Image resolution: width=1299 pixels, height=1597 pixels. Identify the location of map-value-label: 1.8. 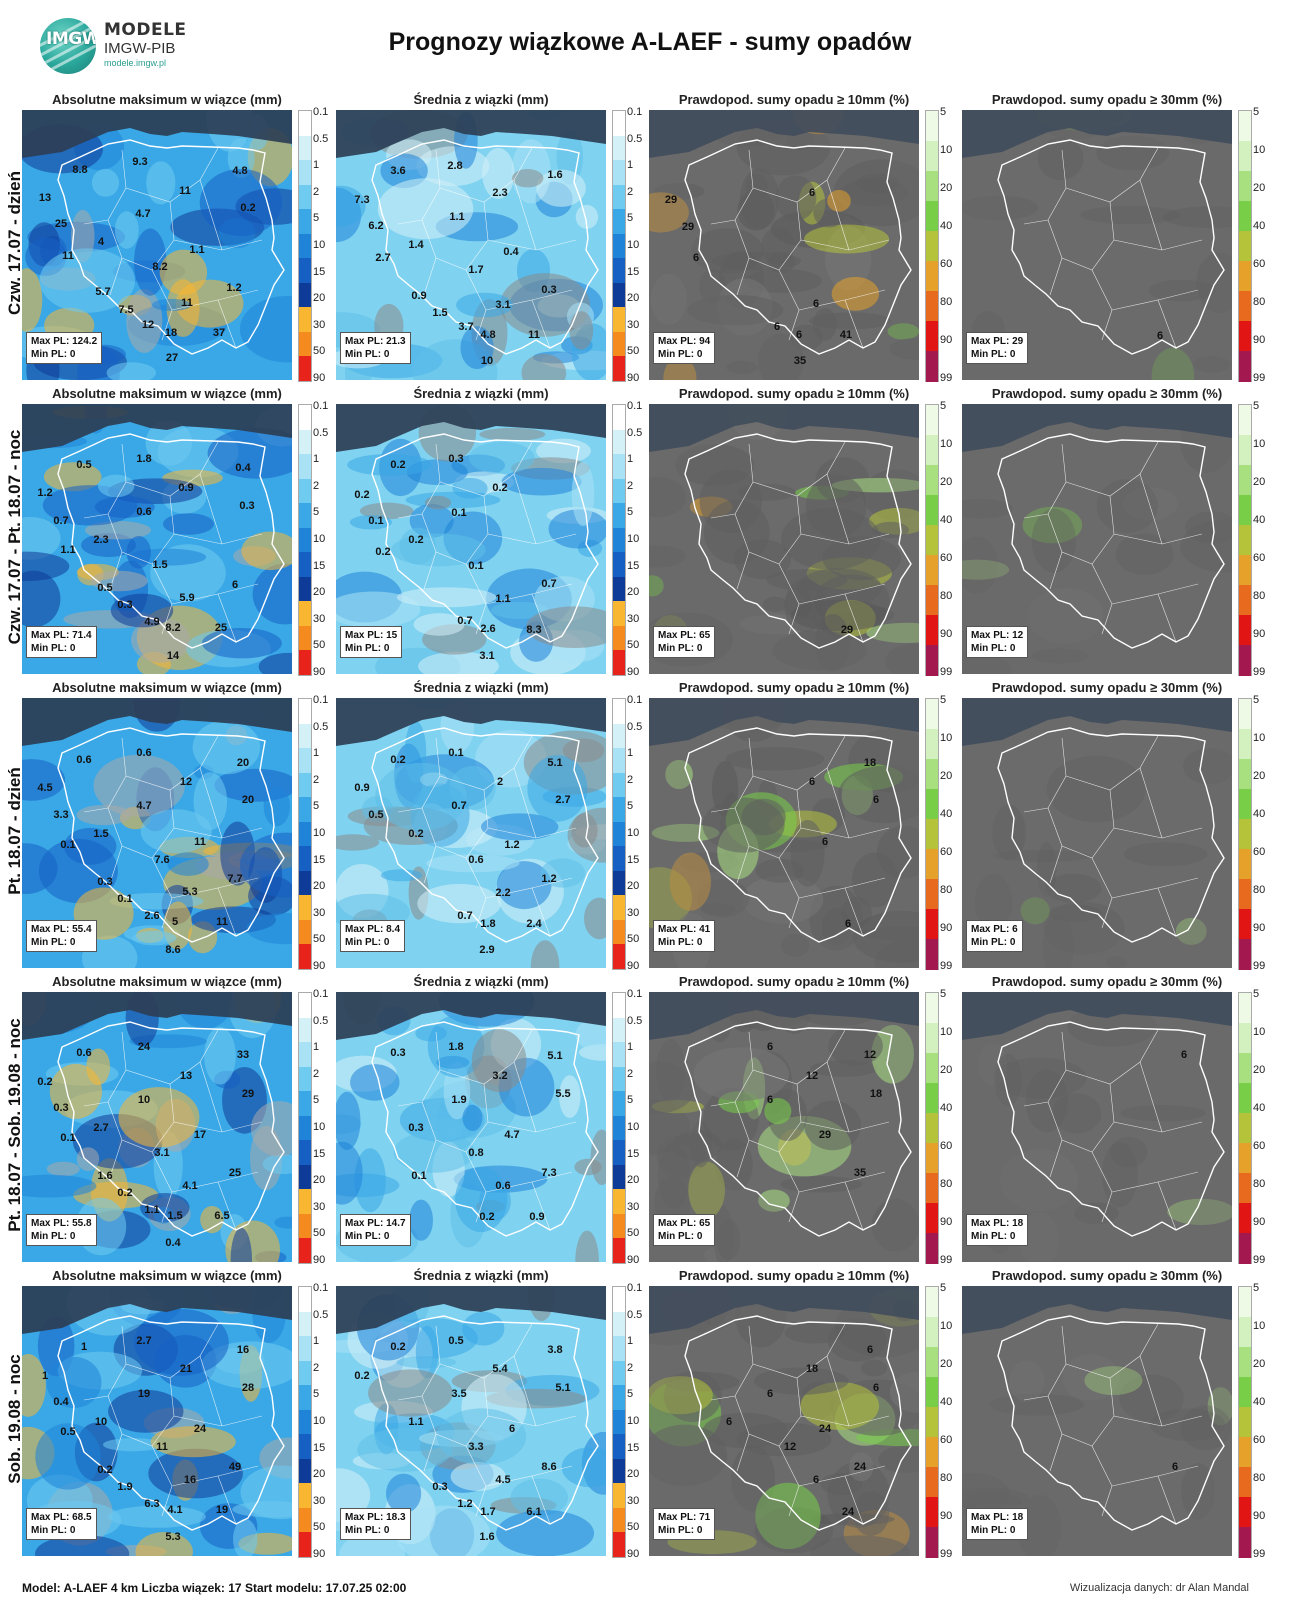
(488, 924).